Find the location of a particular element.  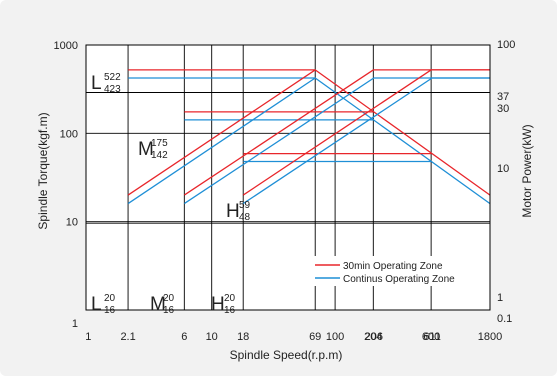

x-tick-label: 600 is located at coordinates (431, 337).